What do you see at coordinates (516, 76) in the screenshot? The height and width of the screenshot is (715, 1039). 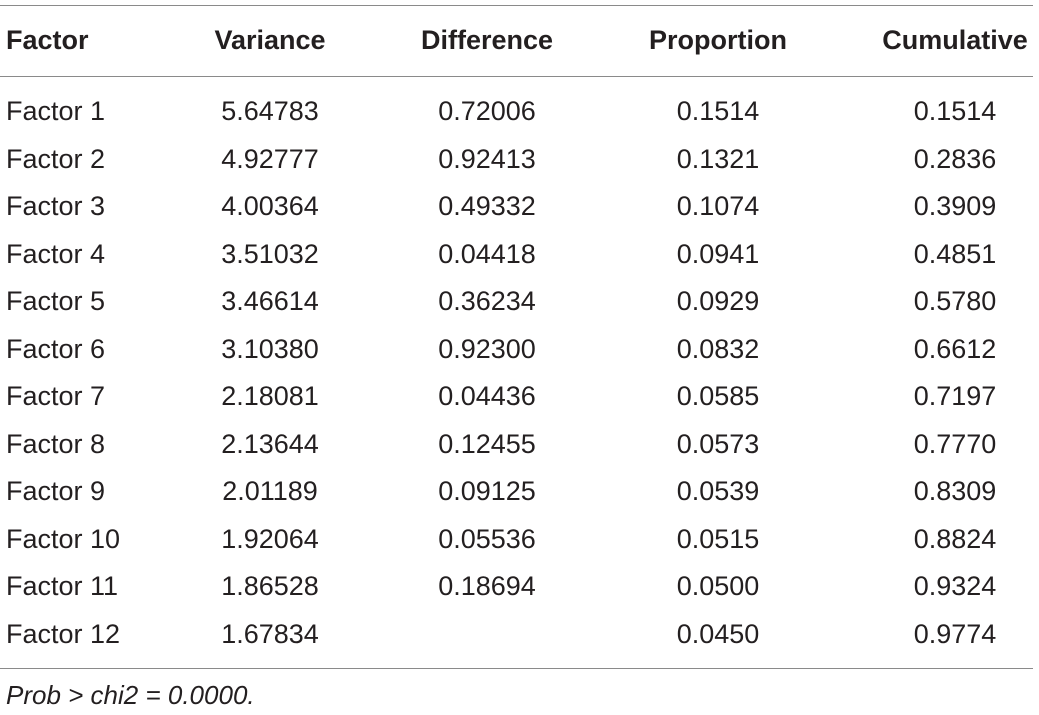 I see `table-header-rule` at bounding box center [516, 76].